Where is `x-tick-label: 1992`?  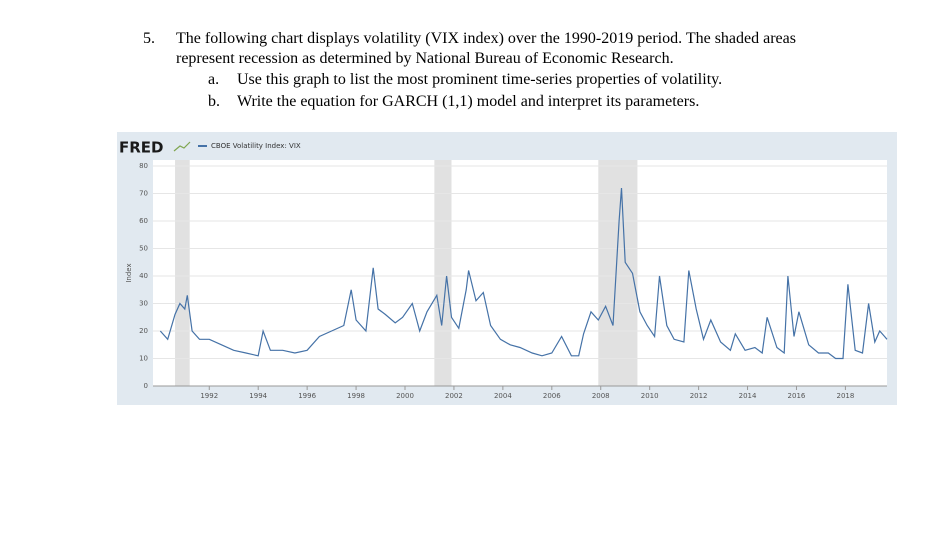 x-tick-label: 1992 is located at coordinates (209, 396).